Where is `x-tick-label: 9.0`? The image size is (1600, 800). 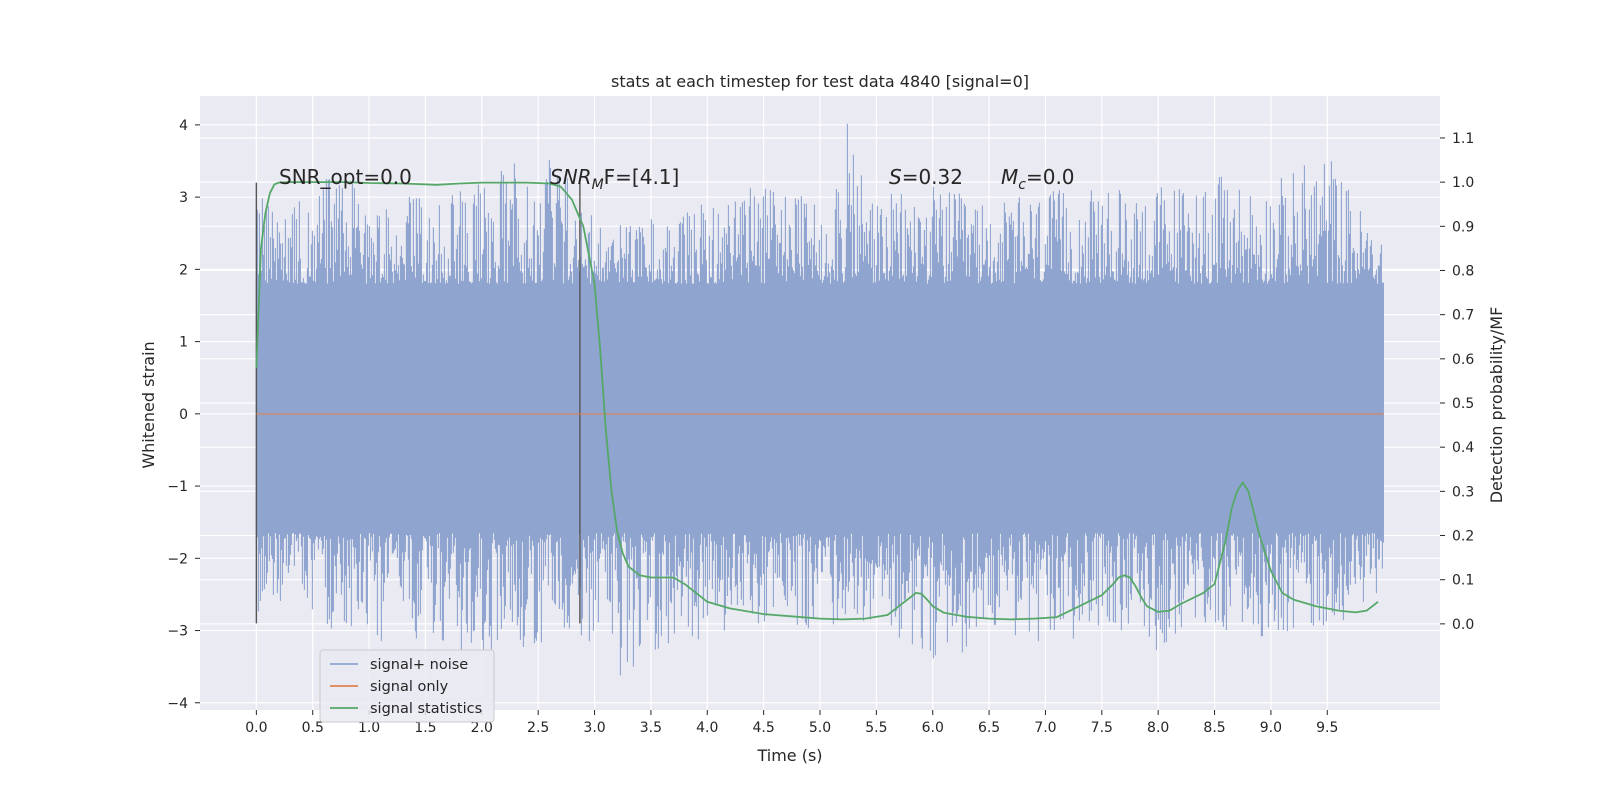
x-tick-label: 9.0 is located at coordinates (1271, 728).